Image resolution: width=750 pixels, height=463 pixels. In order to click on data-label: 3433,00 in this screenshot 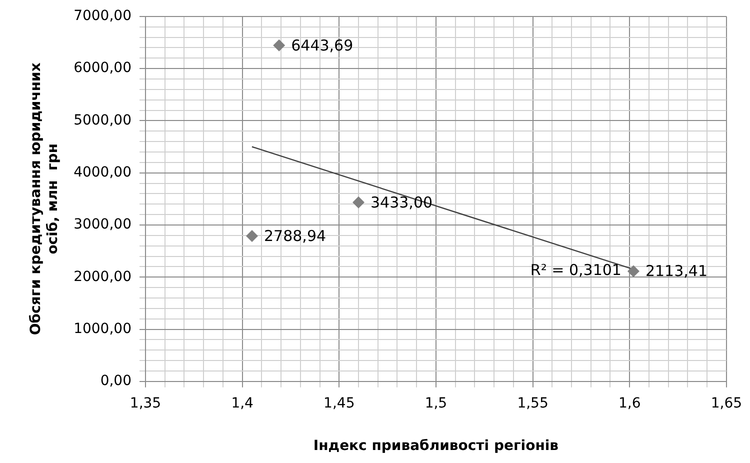, I will do `click(401, 202)`.